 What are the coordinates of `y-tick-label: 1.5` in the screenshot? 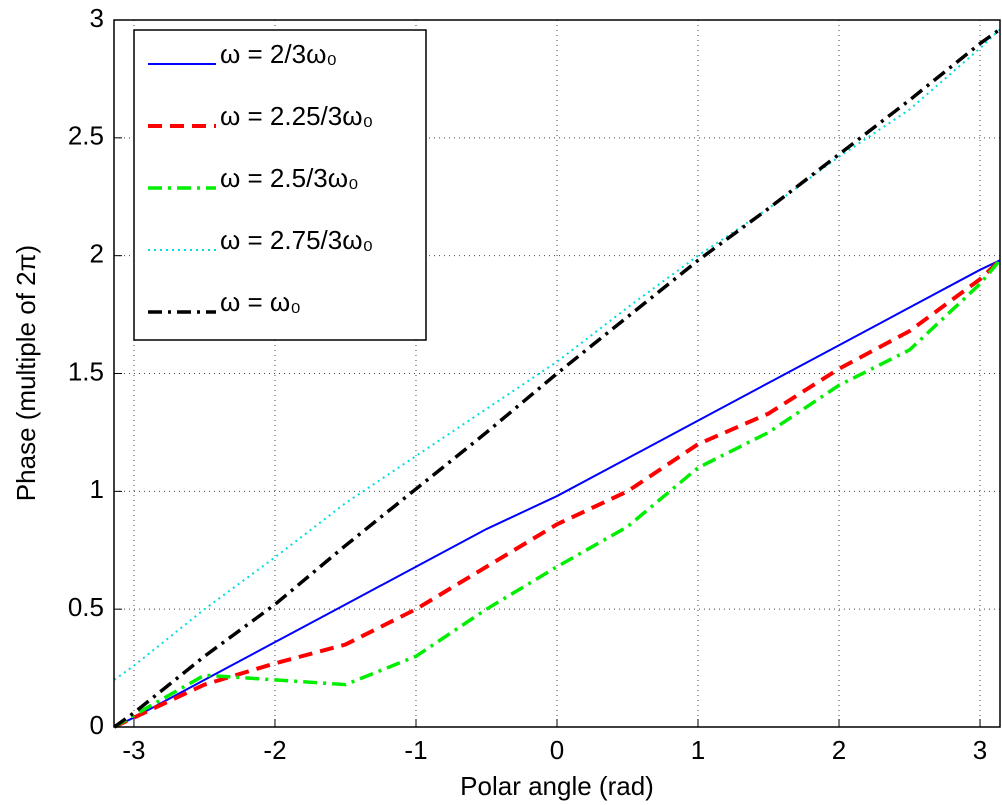 It's located at (86, 371).